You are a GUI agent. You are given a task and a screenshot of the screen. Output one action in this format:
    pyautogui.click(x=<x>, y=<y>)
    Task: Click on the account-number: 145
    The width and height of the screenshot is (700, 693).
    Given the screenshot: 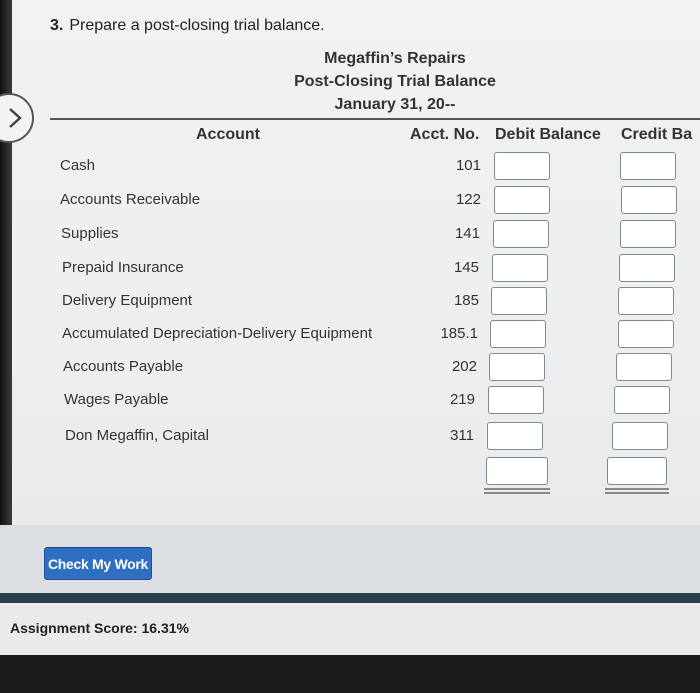 What is the action you would take?
    pyautogui.click(x=466, y=267)
    